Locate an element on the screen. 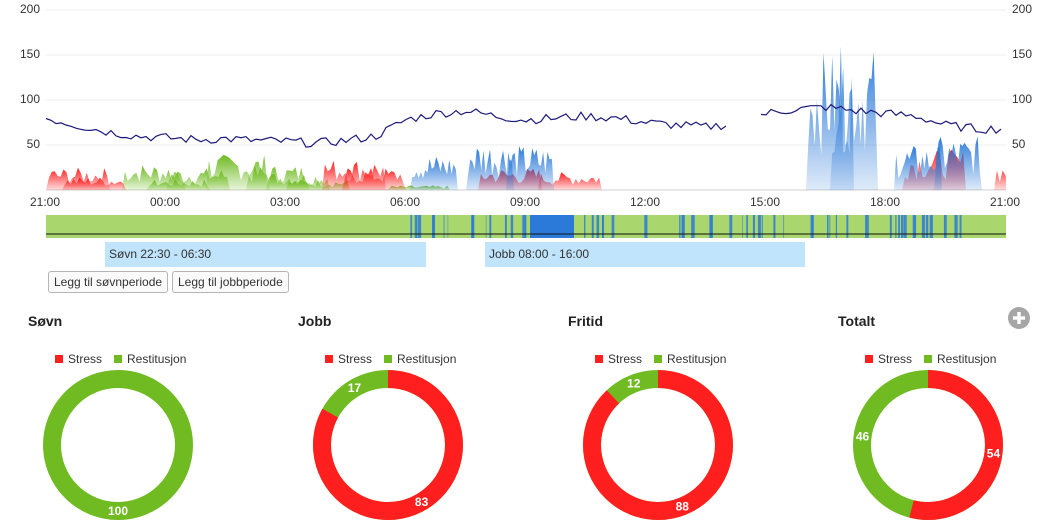 The height and width of the screenshot is (527, 1042). donut-chart-sleep: 100 is located at coordinates (118, 445).